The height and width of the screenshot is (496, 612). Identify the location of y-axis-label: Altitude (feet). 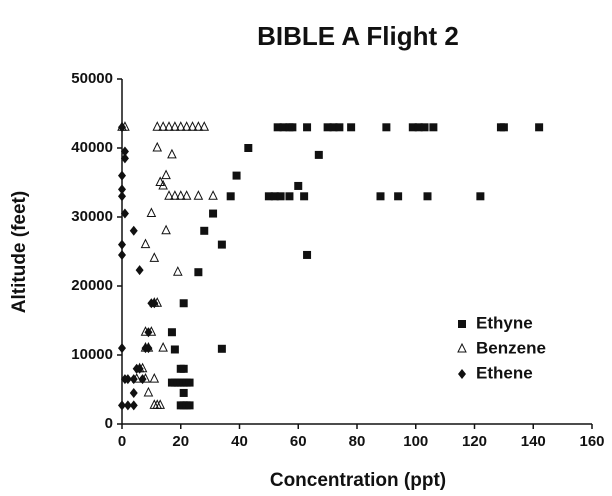
(19, 252).